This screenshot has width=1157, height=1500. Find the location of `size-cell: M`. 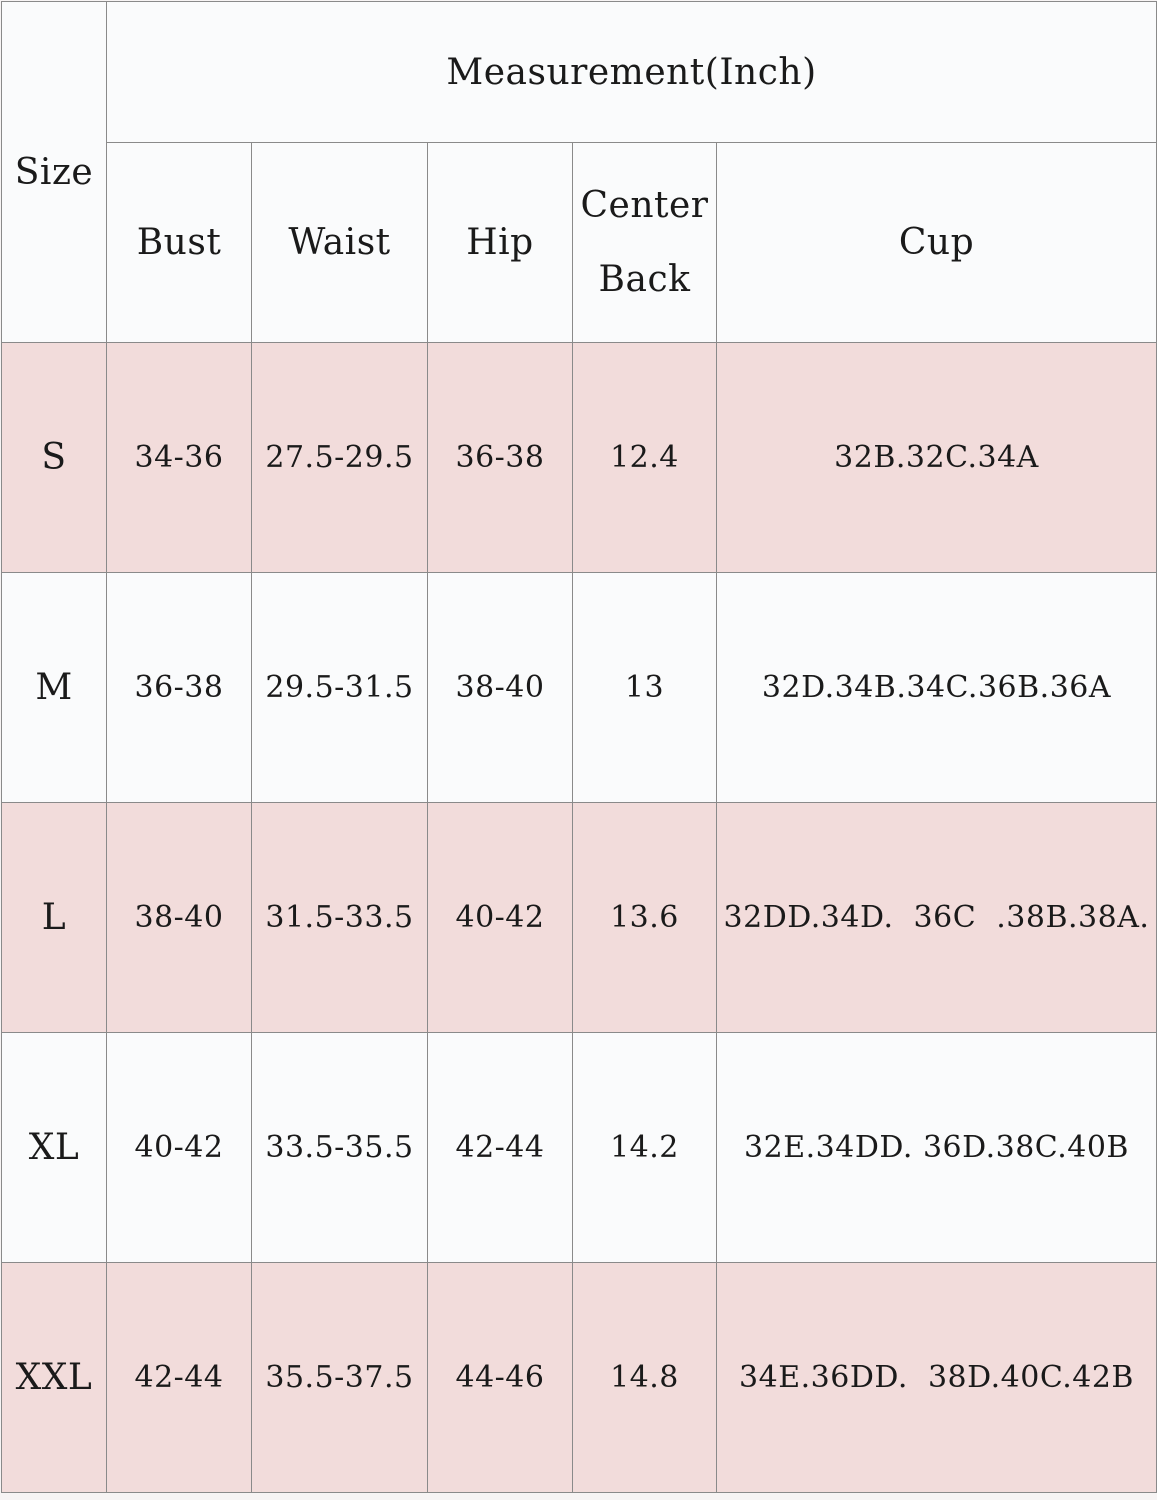

size-cell: M is located at coordinates (54, 687).